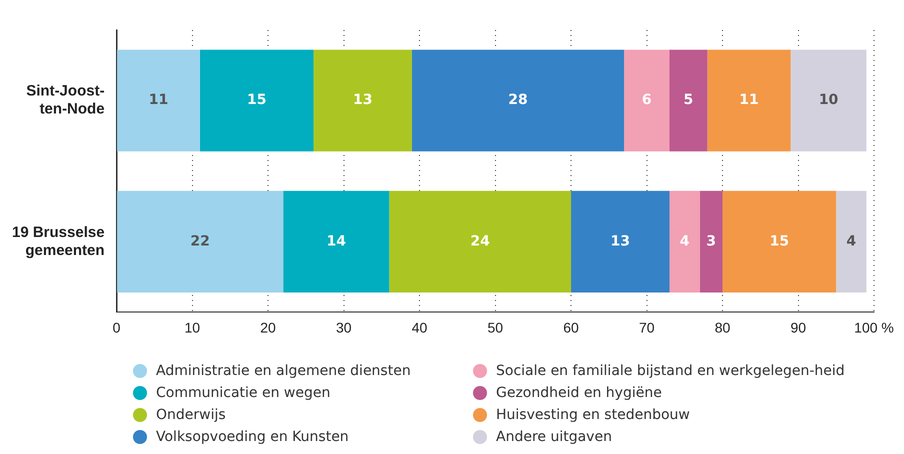 The image size is (904, 454). Describe the element at coordinates (798, 327) in the screenshot. I see `x-tick-label: 90` at that location.